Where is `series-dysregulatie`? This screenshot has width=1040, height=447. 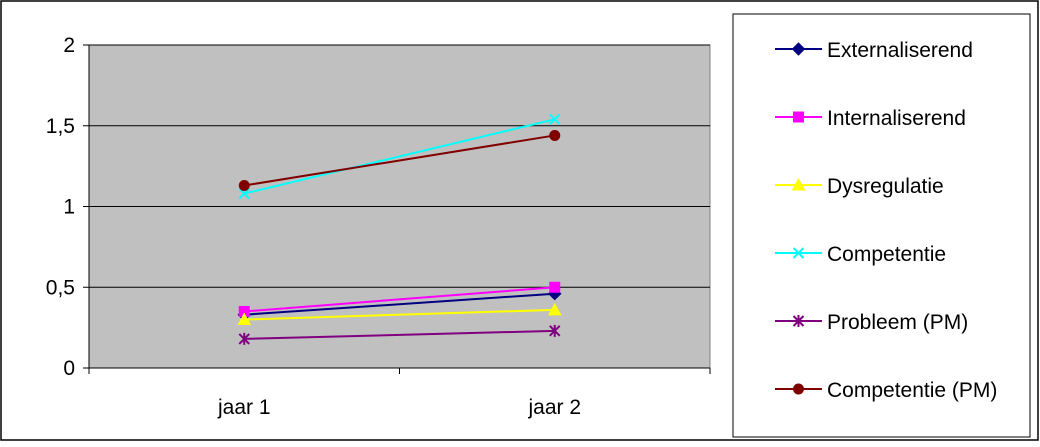 series-dysregulatie is located at coordinates (399, 314).